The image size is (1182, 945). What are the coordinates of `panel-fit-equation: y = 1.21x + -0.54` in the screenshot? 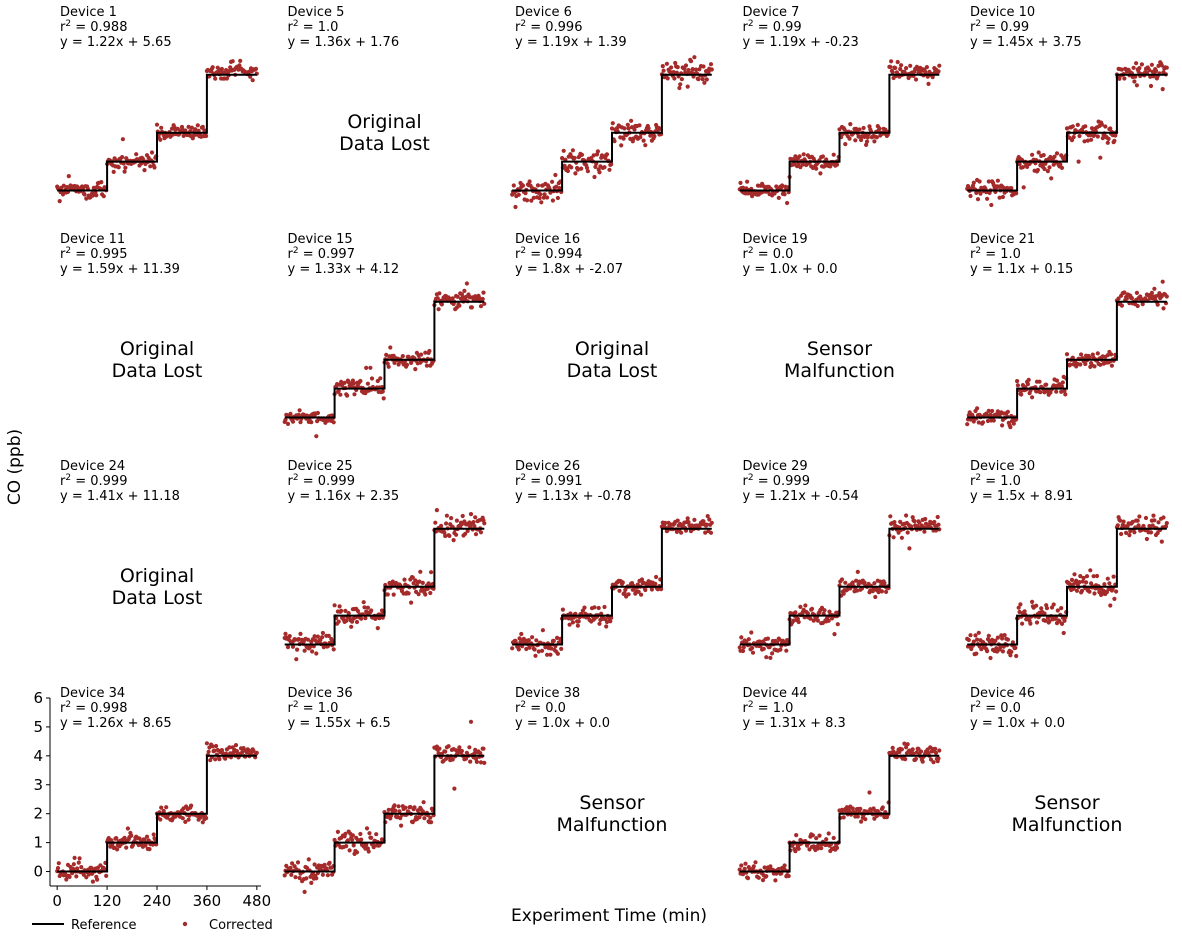 It's located at (801, 496).